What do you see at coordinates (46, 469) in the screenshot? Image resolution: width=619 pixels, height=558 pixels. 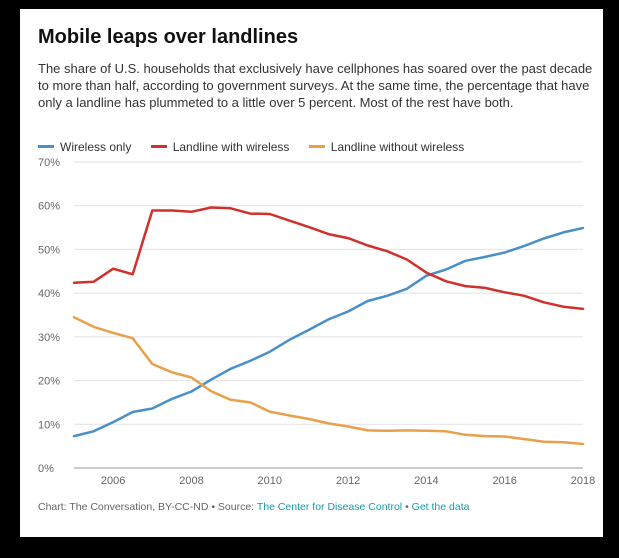 I see `y-tick-label: 0%` at bounding box center [46, 469].